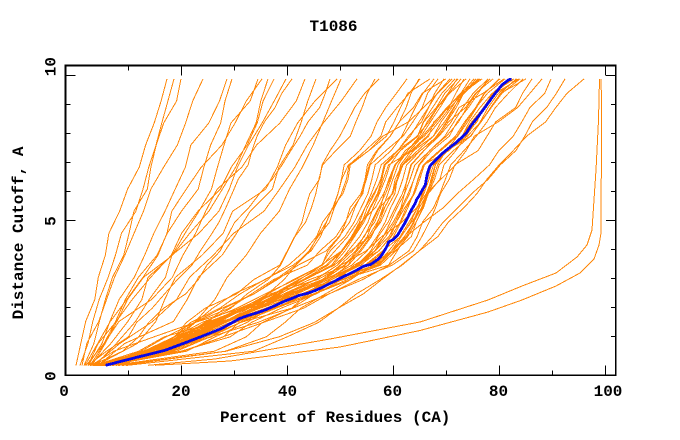 The height and width of the screenshot is (440, 680). What do you see at coordinates (52, 221) in the screenshot?
I see `svg-text: 5` at bounding box center [52, 221].